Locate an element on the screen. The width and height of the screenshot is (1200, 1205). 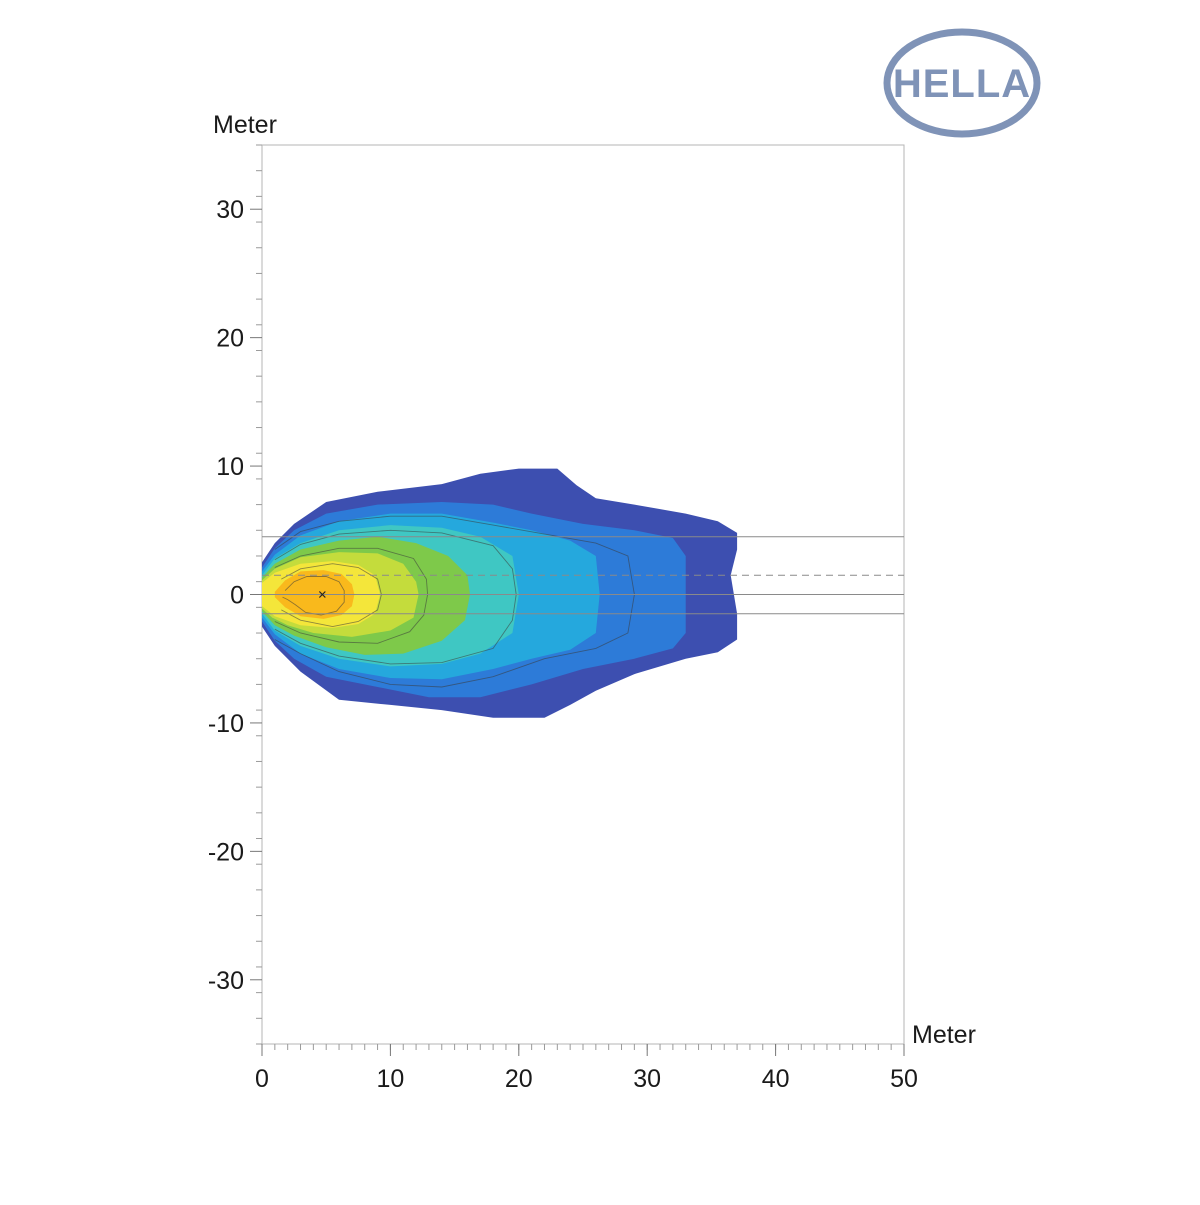
y-tick-label: -20 is located at coordinates (226, 852).